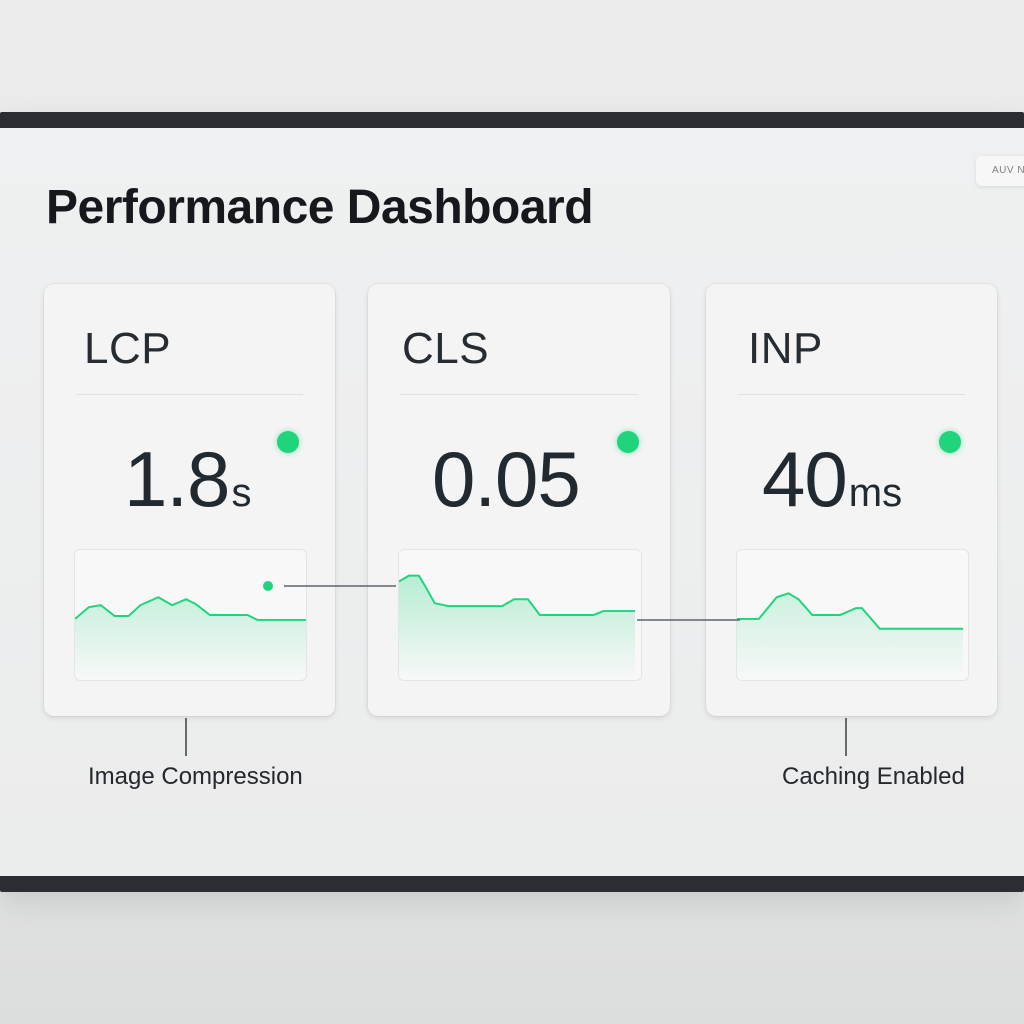 This screenshot has height=1024, width=1024. Describe the element at coordinates (1000, 171) in the screenshot. I see `corner-badge: AUV N` at that location.